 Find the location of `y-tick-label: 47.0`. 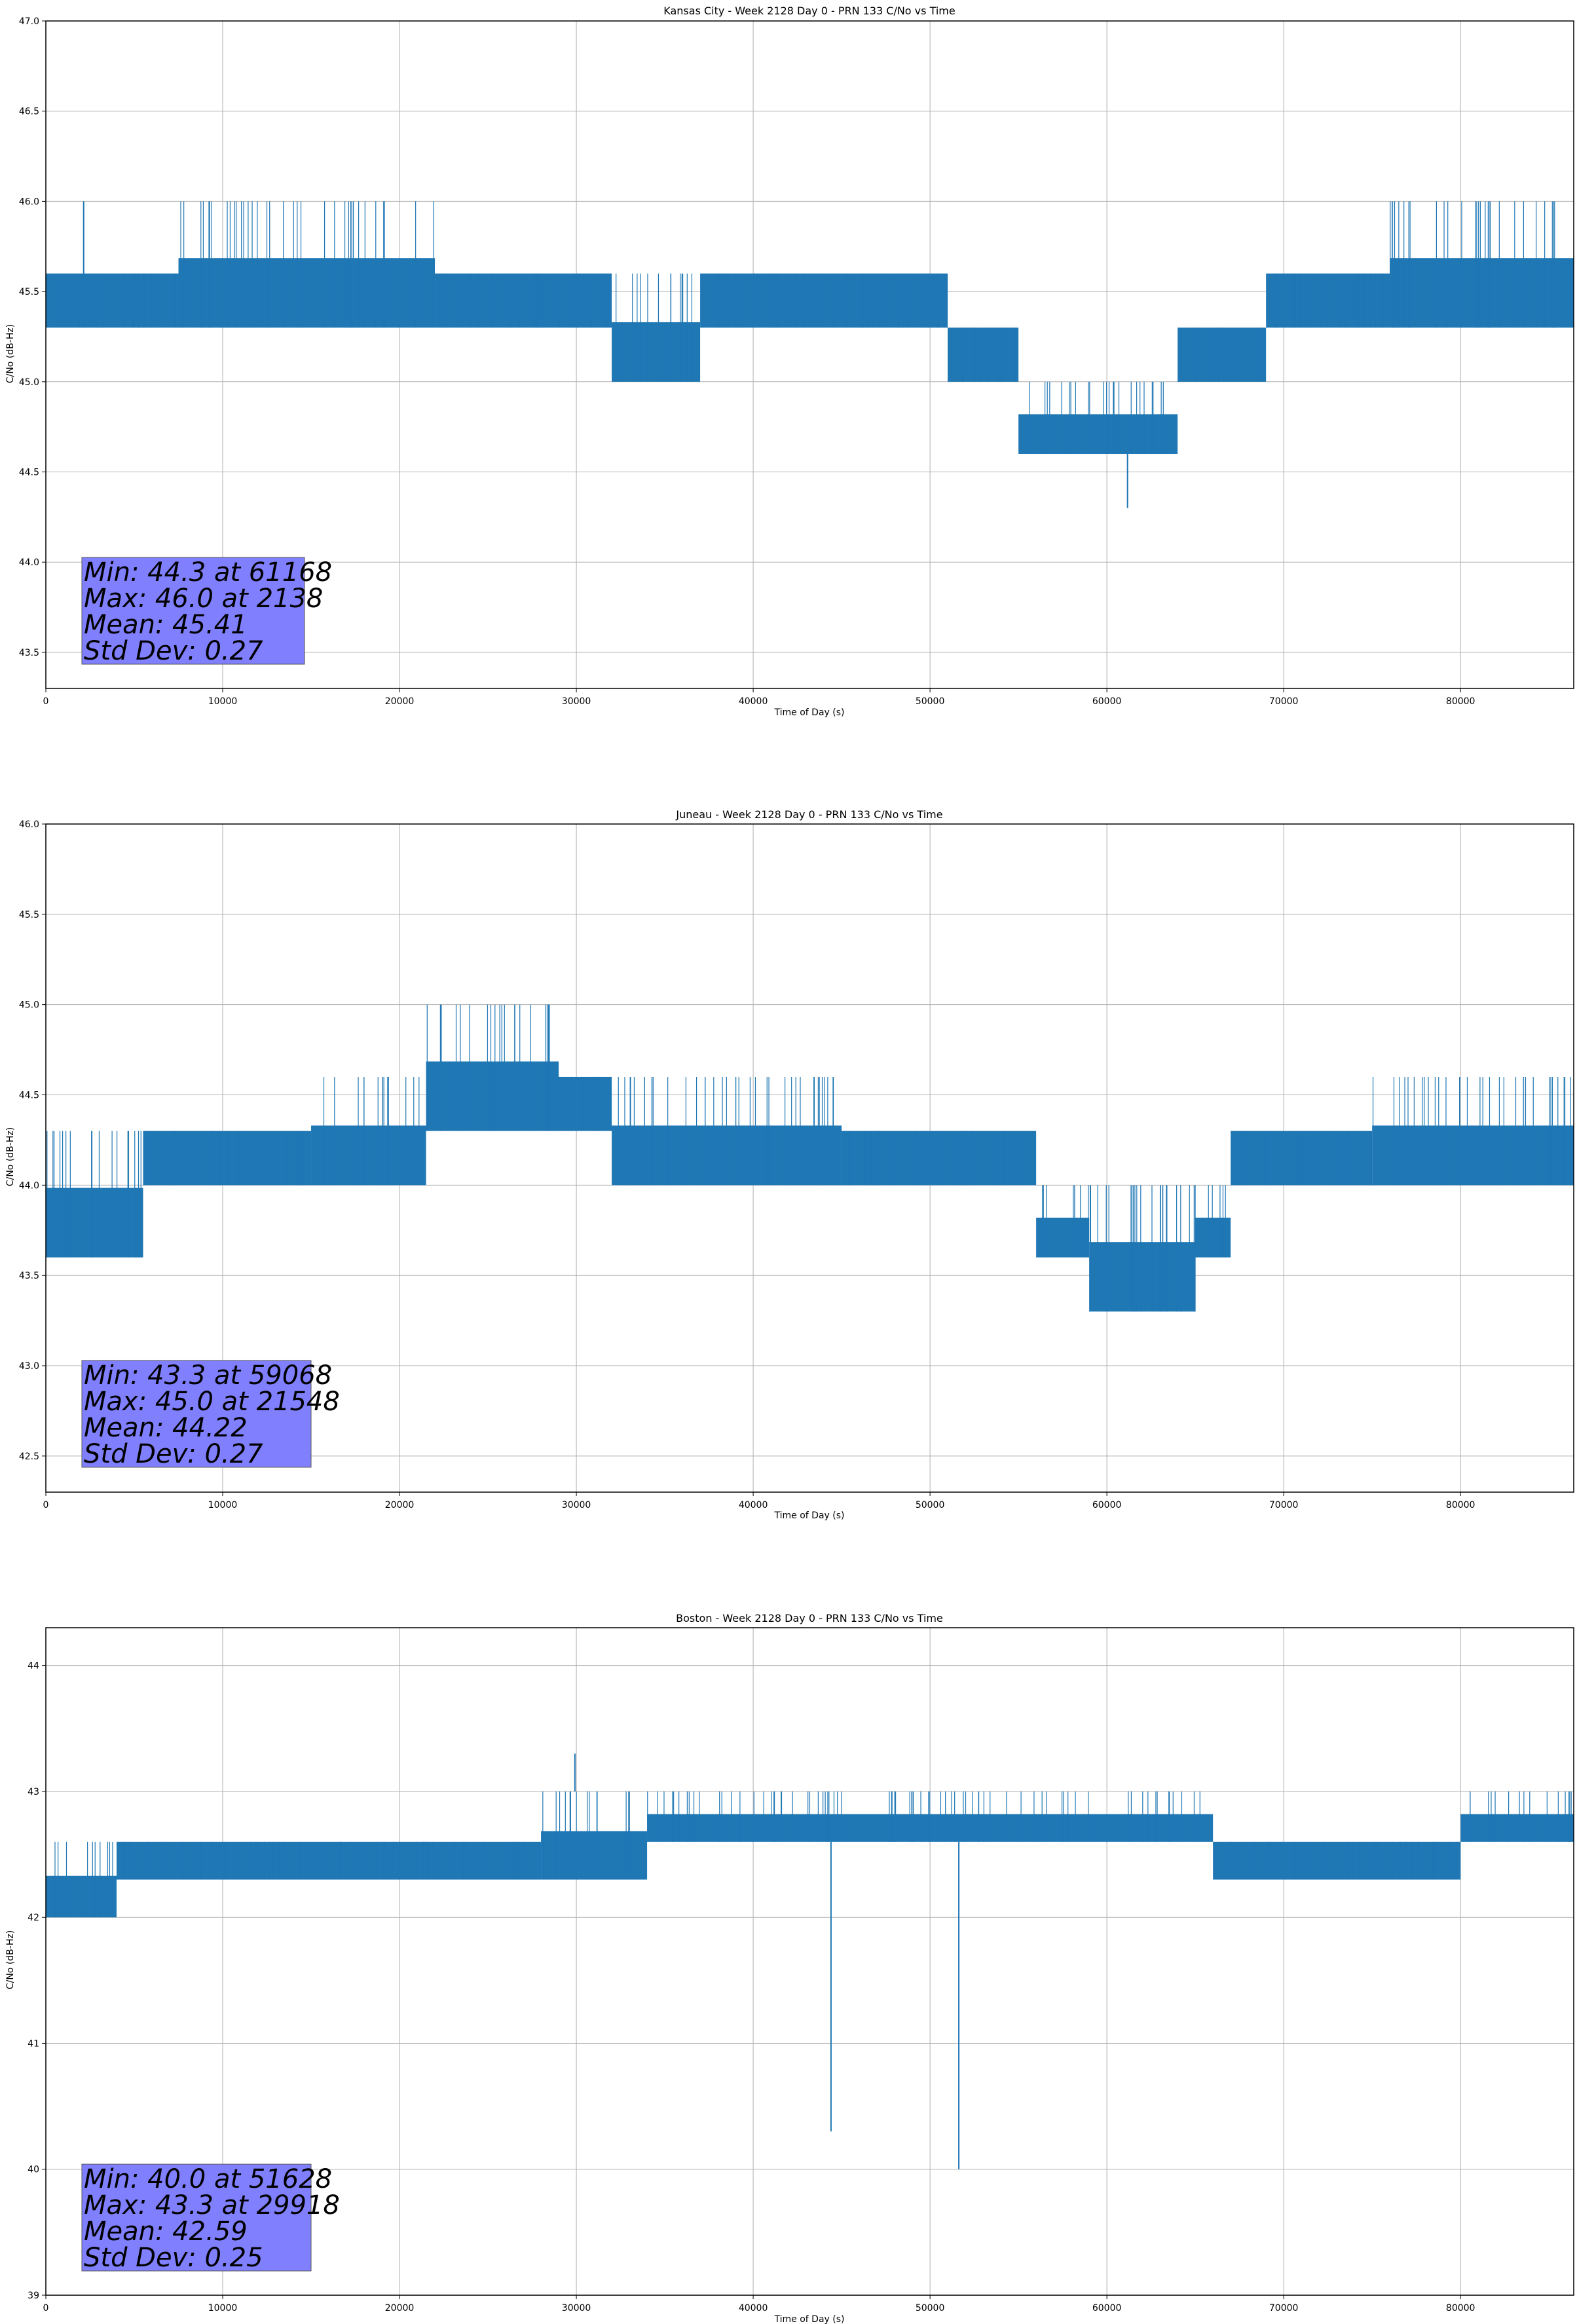

y-tick-label: 47.0 is located at coordinates (29, 21).